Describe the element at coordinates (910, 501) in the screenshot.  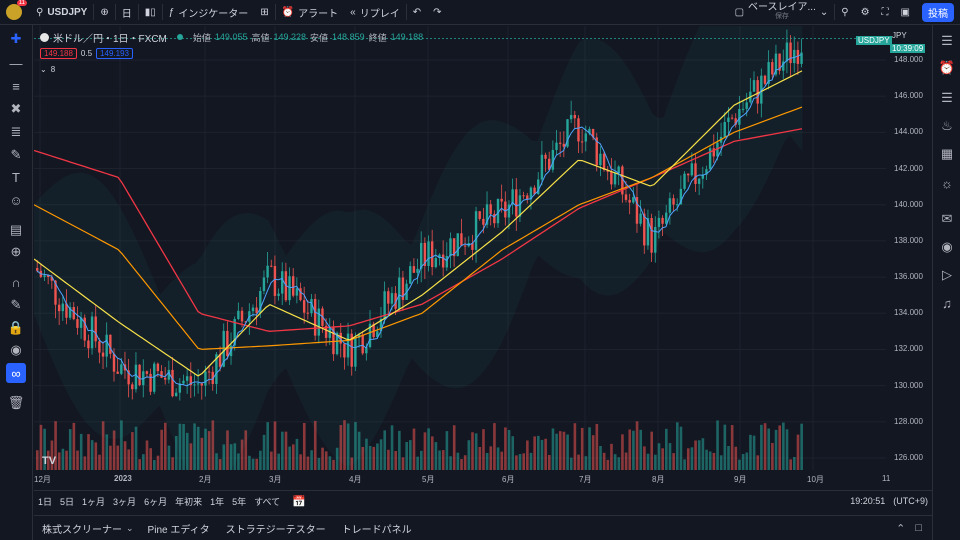
I see `timezone: (UTC+9)` at that location.